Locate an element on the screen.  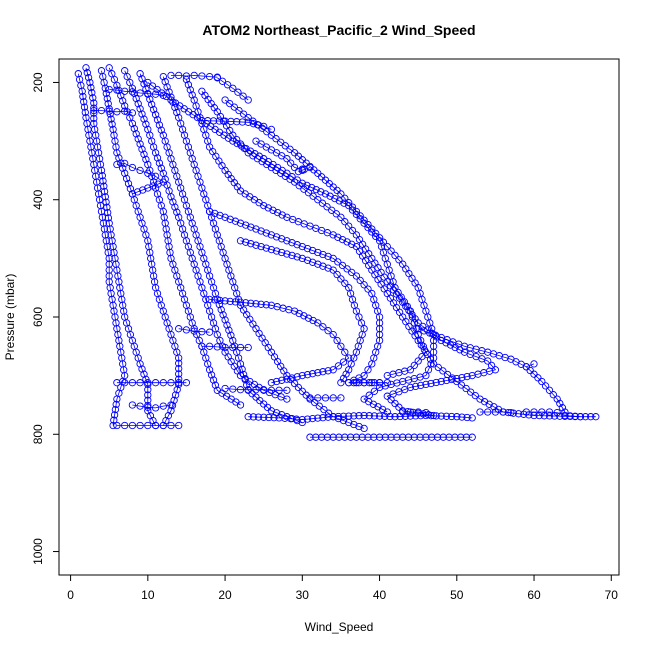
x-tick-label: 30 is located at coordinates (303, 595).